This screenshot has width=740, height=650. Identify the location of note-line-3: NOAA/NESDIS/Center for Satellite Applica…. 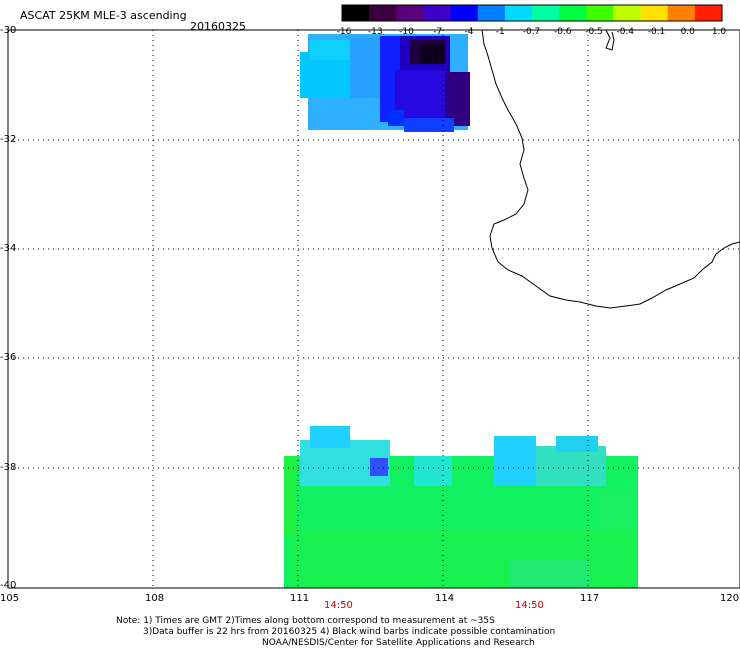
(398, 643).